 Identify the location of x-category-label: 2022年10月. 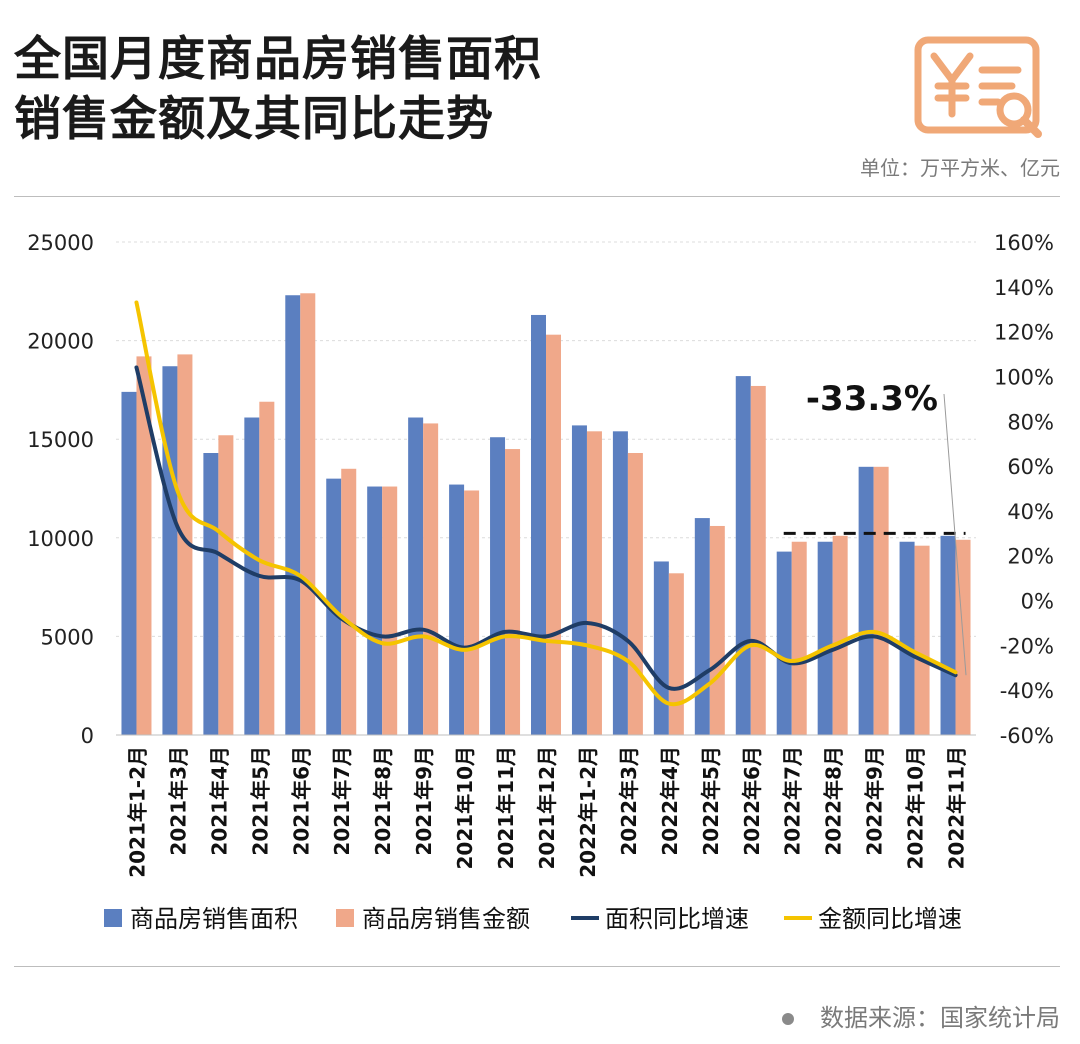
(916, 808).